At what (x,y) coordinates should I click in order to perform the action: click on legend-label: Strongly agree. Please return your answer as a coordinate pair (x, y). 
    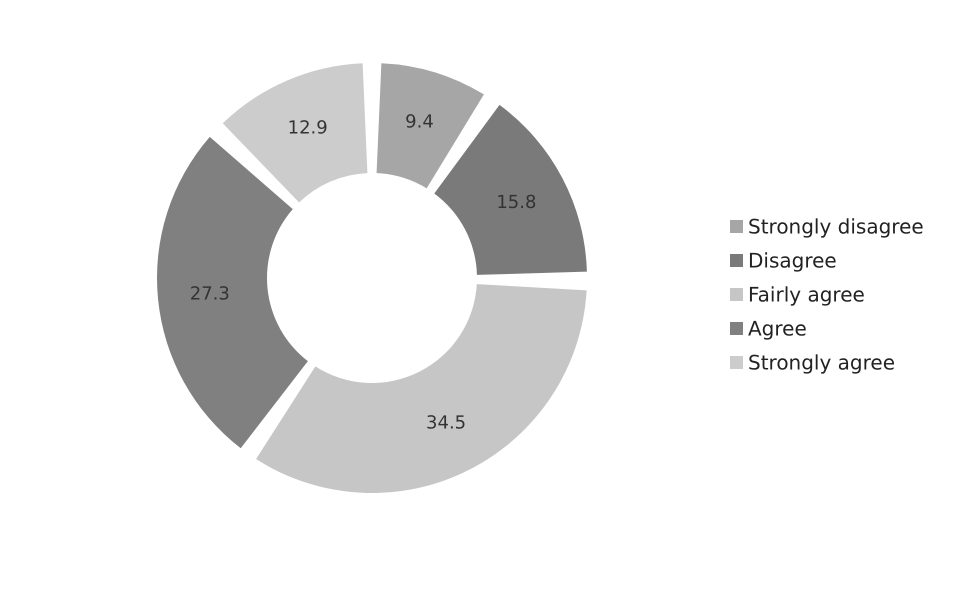
    Looking at the image, I should click on (822, 362).